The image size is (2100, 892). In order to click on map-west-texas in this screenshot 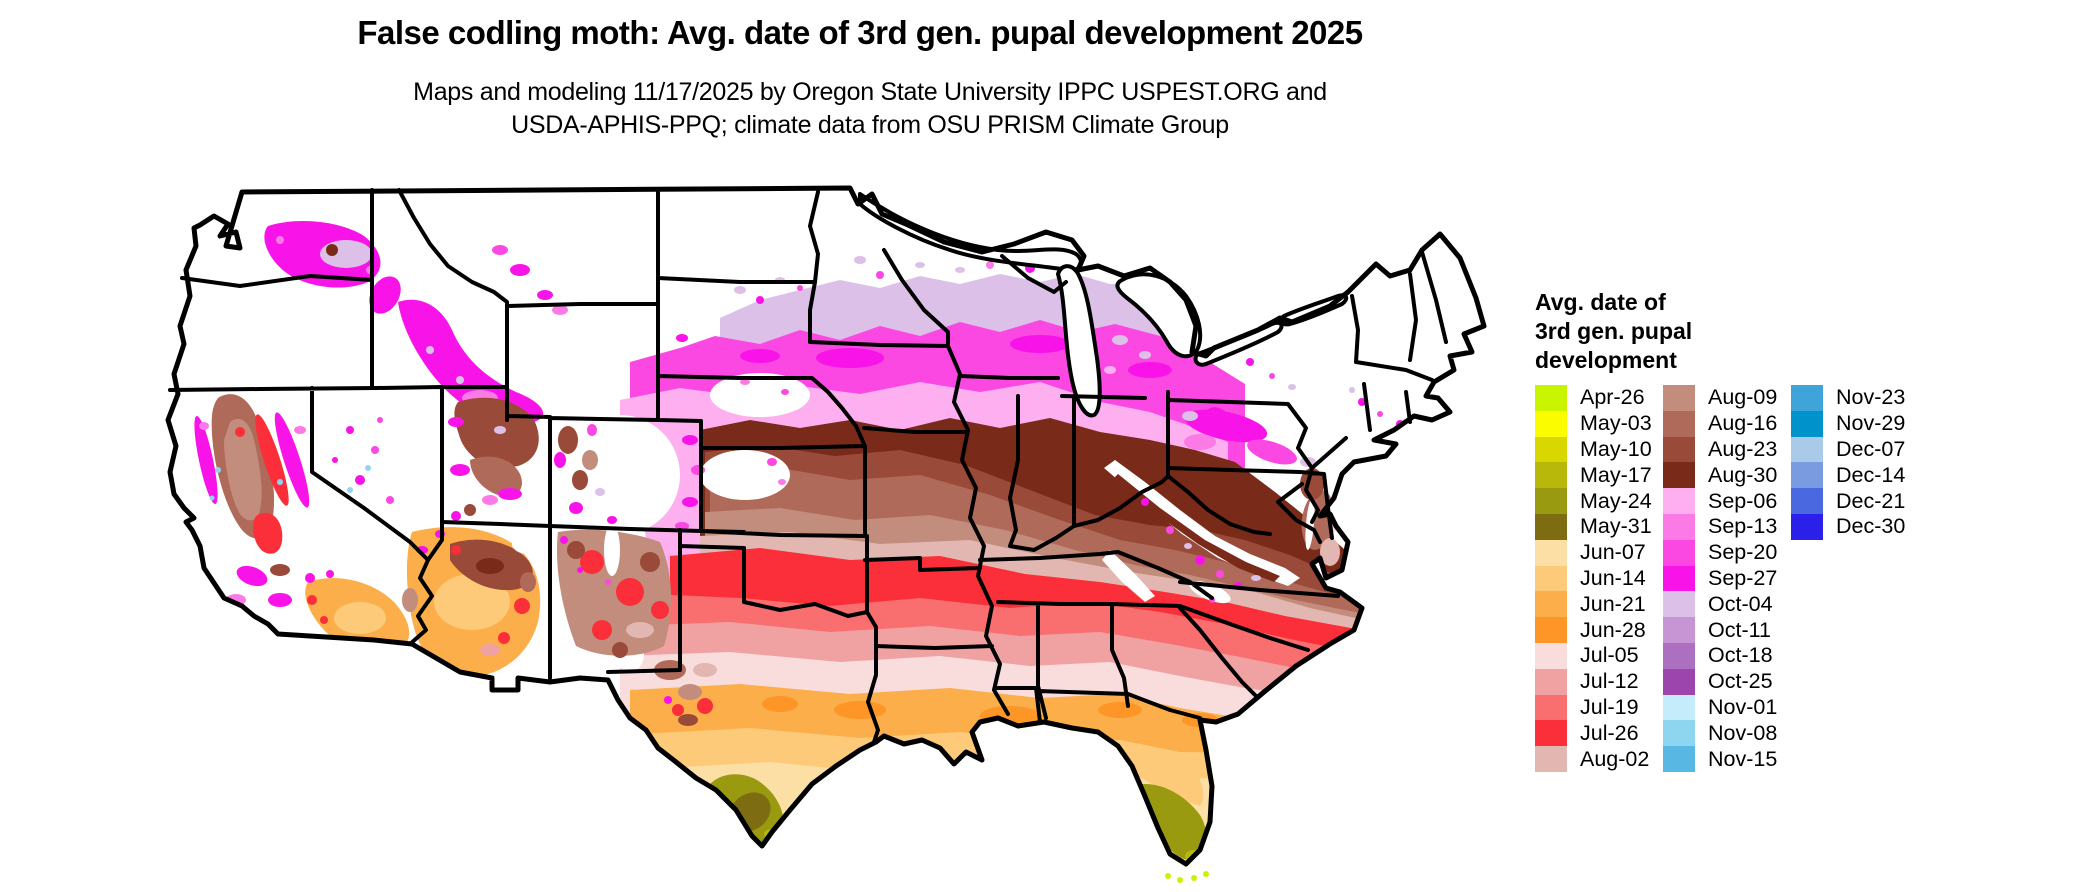, I will do `click(685, 693)`.